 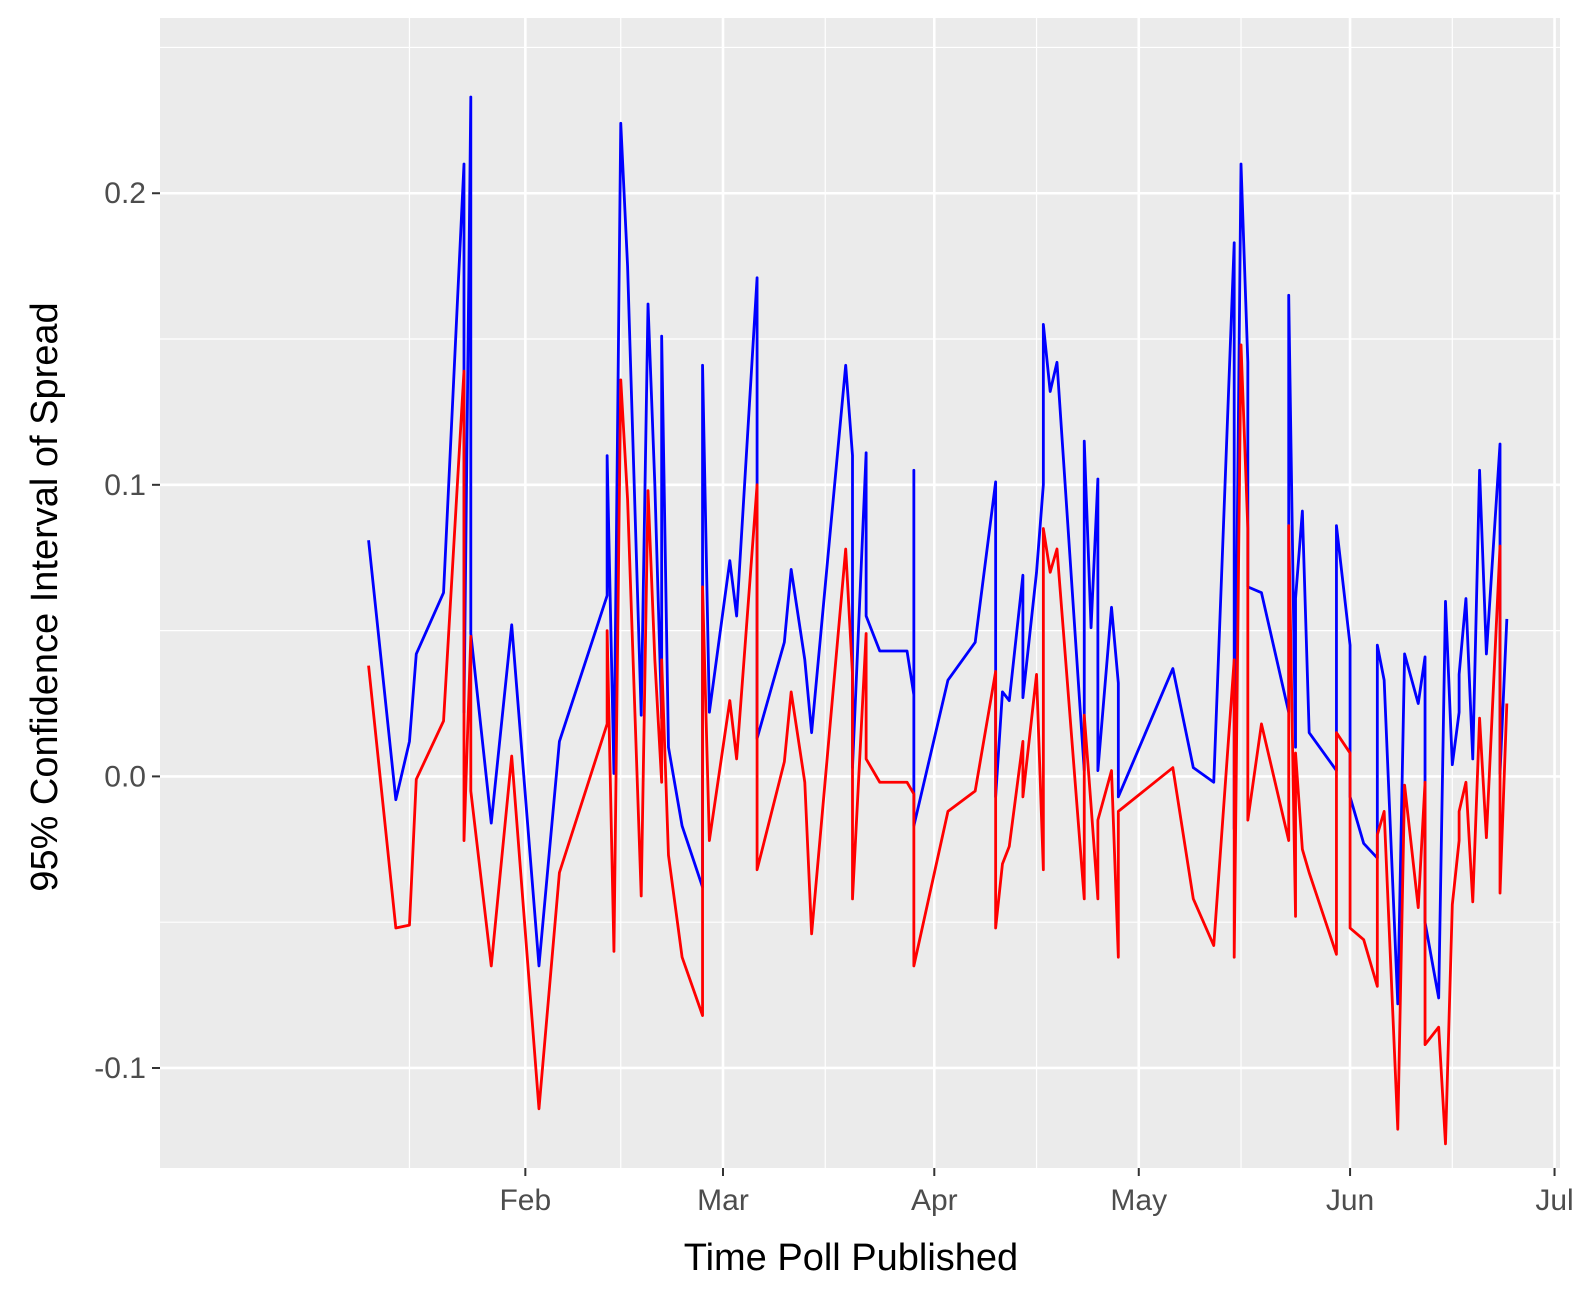 I want to click on y-tick-label: 0.1, so click(x=125, y=485).